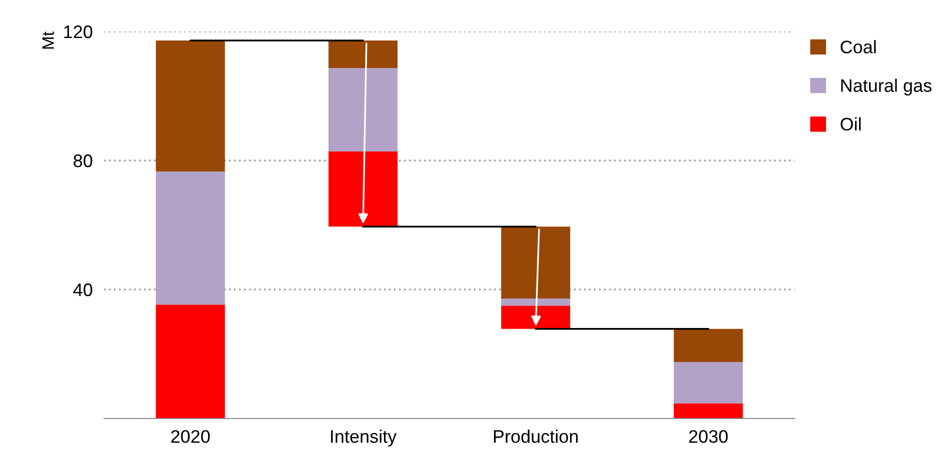 The width and height of the screenshot is (946, 450). Describe the element at coordinates (850, 124) in the screenshot. I see `legend-label: Oil` at that location.